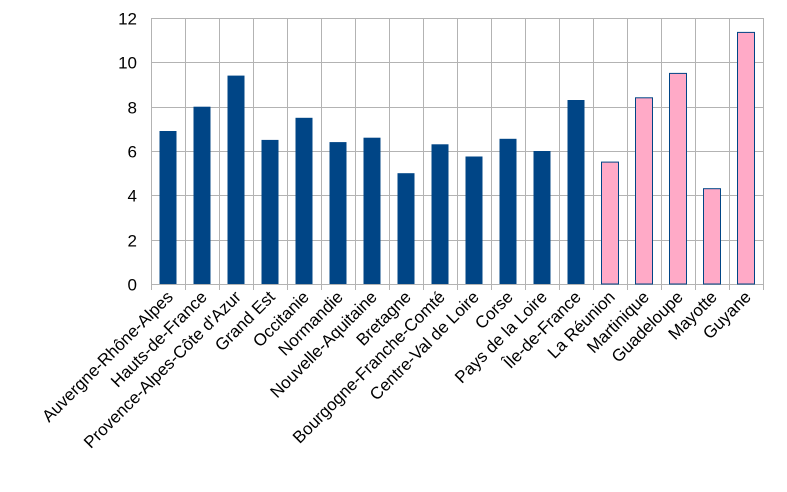 The height and width of the screenshot is (492, 787). Describe the element at coordinates (132, 241) in the screenshot. I see `y-tick-label: 2` at that location.